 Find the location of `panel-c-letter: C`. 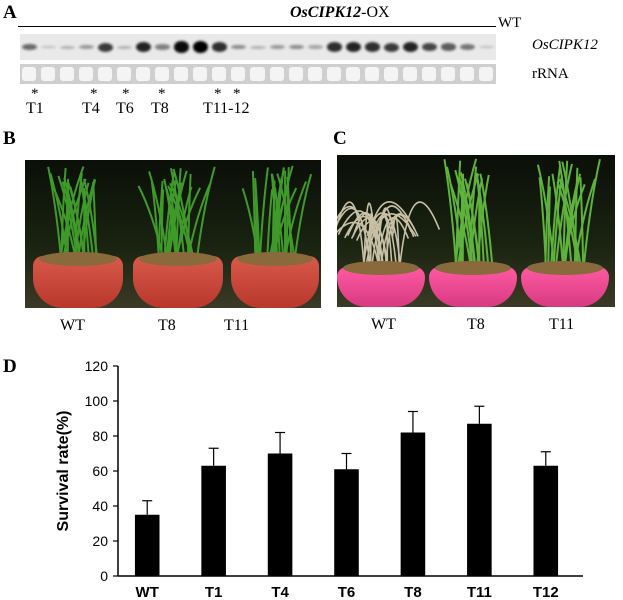

panel-c-letter: C is located at coordinates (340, 138).